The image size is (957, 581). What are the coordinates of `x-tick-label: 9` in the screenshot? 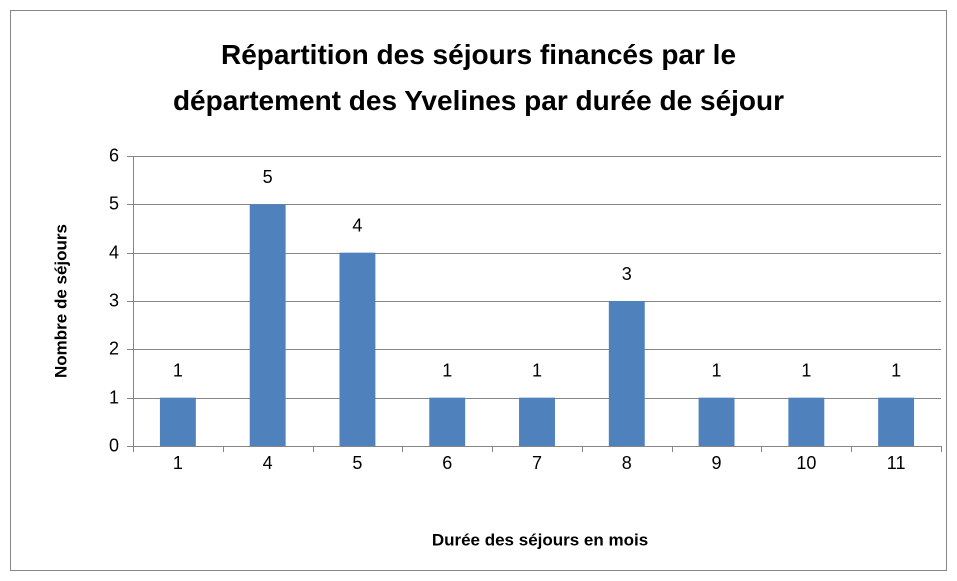 It's located at (717, 463).